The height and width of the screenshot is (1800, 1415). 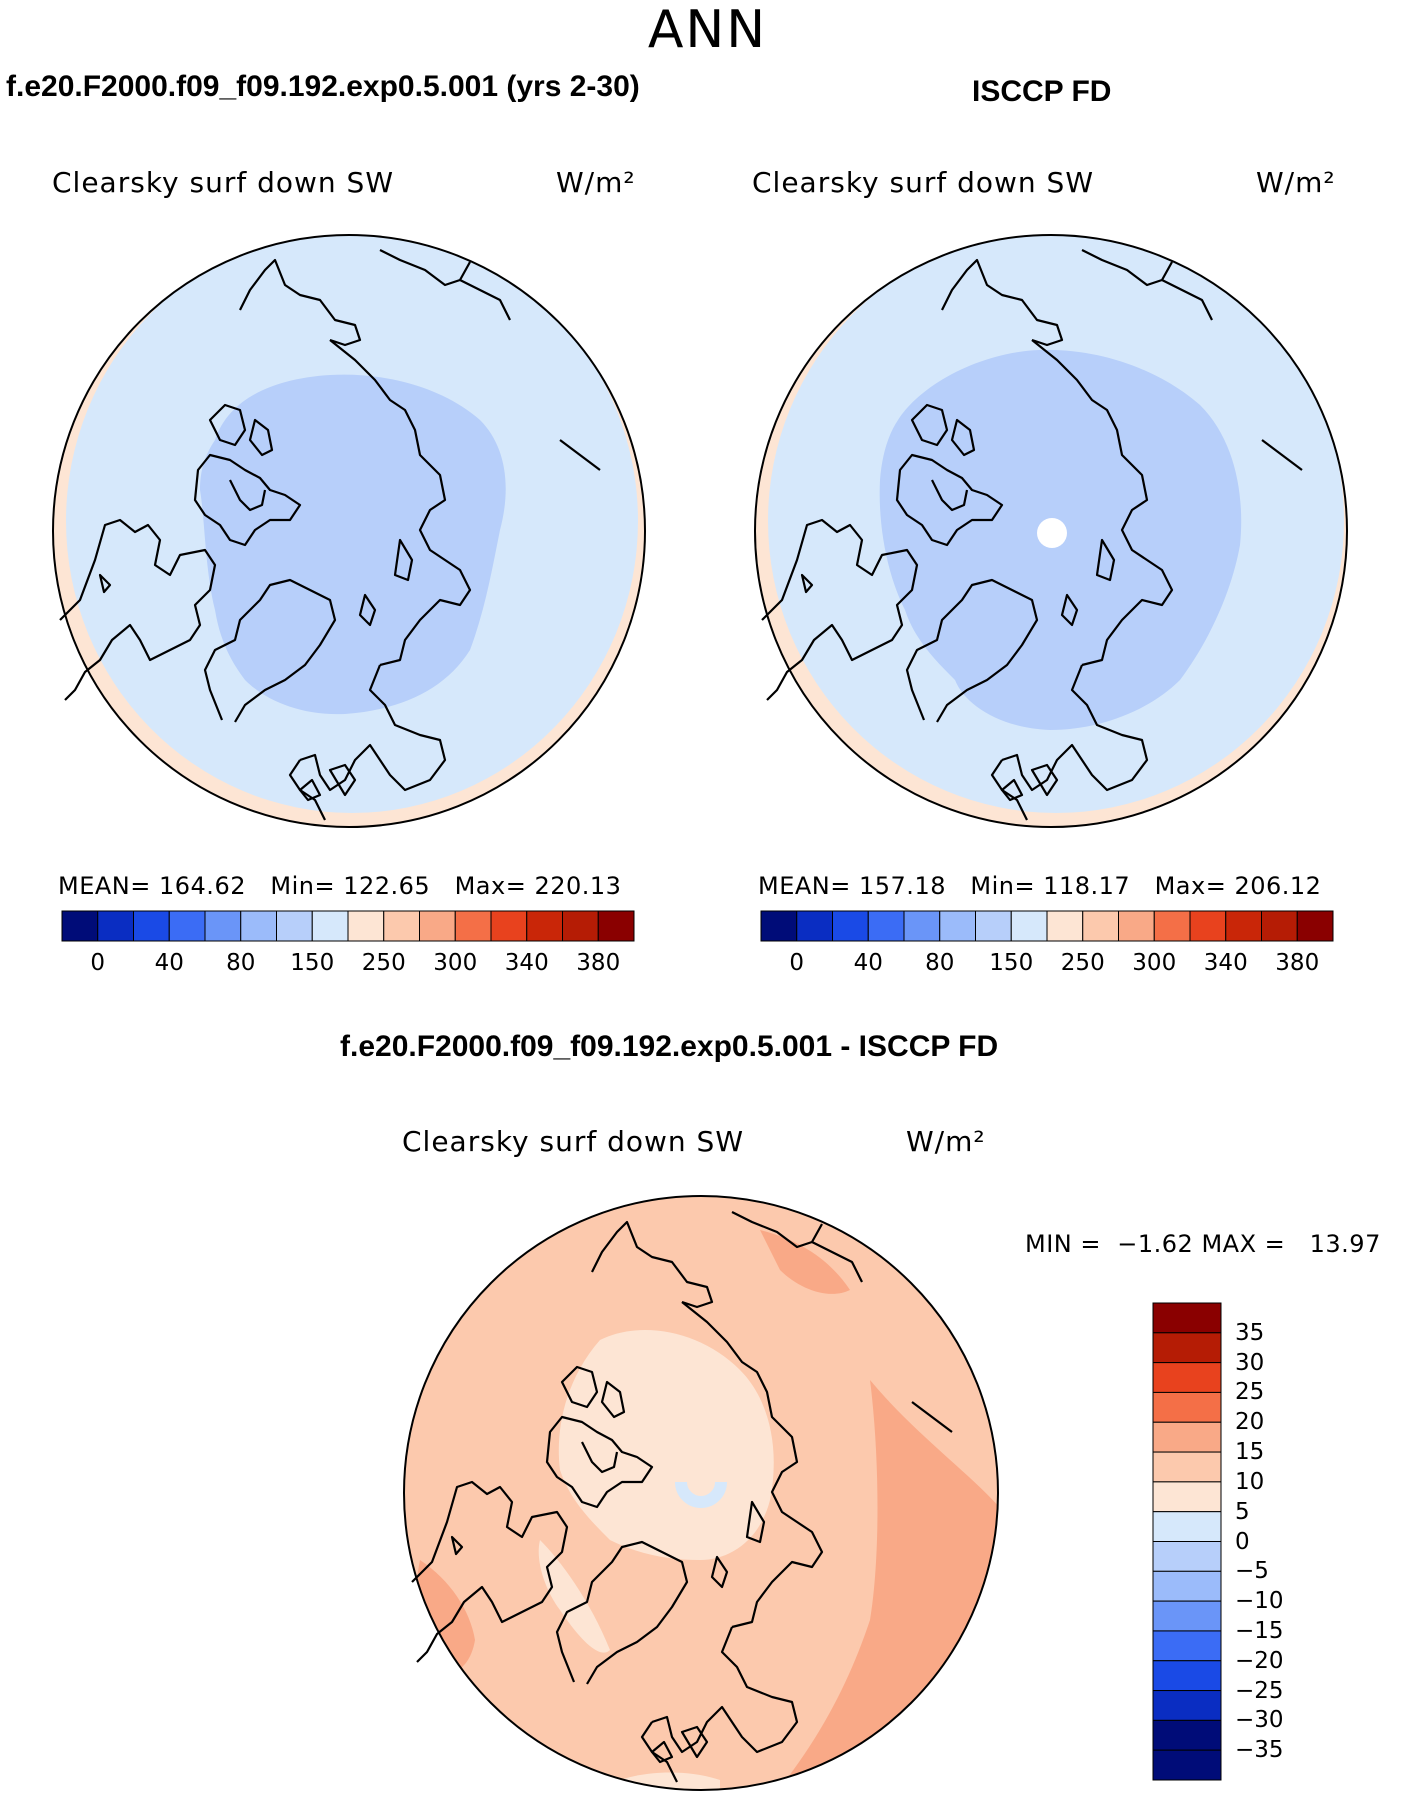 I want to click on panel1-colorbar-tick-label: 300, so click(x=455, y=963).